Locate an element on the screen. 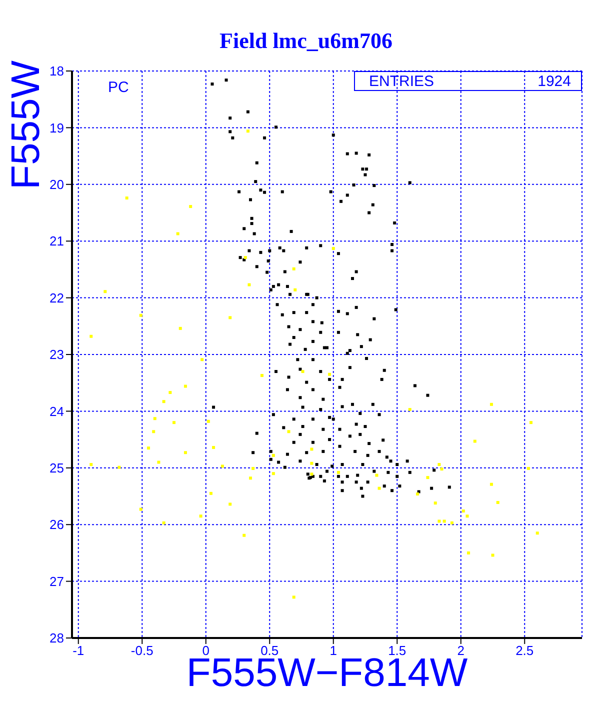 The height and width of the screenshot is (709, 612). y-tick-label: 24 is located at coordinates (57, 411).